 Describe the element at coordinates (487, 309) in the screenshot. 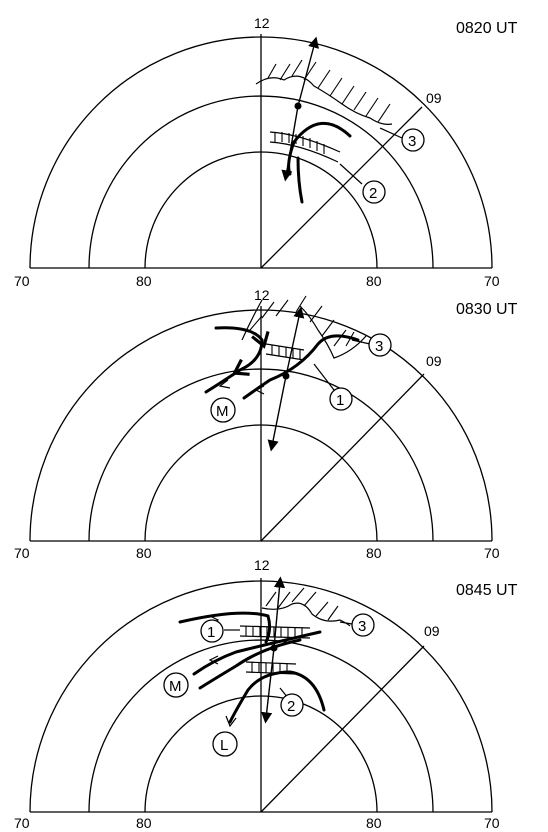

I see `time-label: 0830 UT` at that location.